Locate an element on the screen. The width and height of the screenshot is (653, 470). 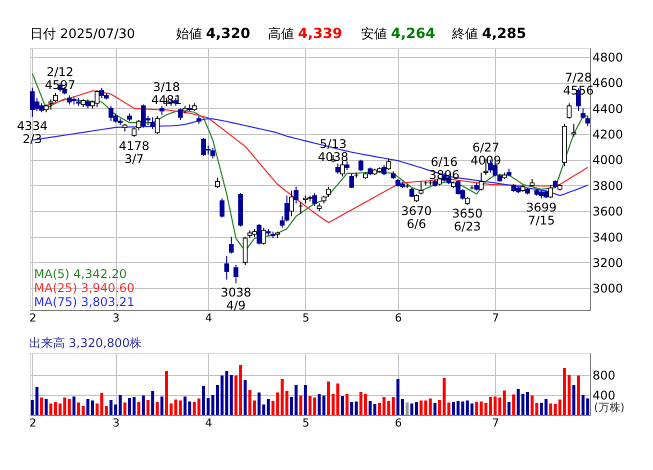
annotation: 3670 6/6 is located at coordinates (416, 218).